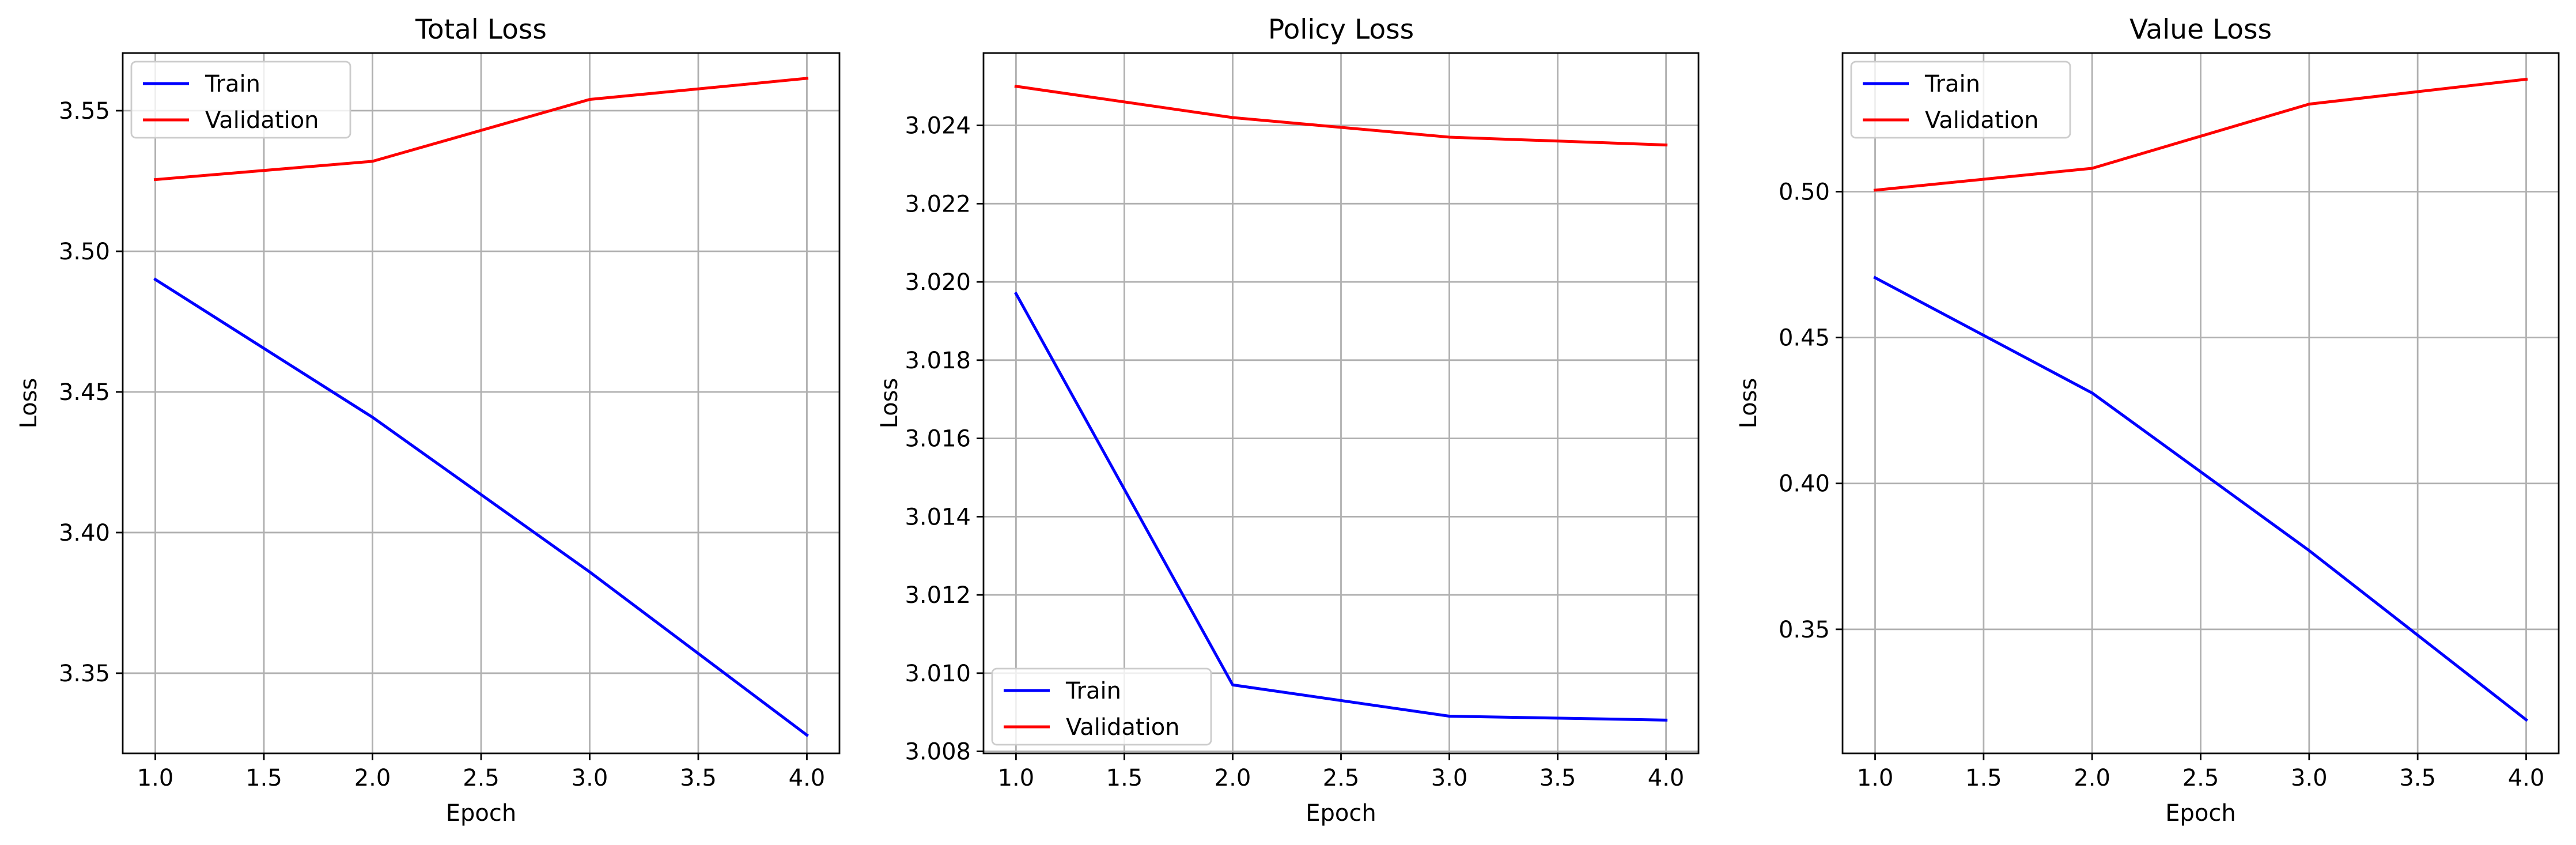 The image size is (2576, 845). I want to click on y-tick-label: 3.012, so click(938, 595).